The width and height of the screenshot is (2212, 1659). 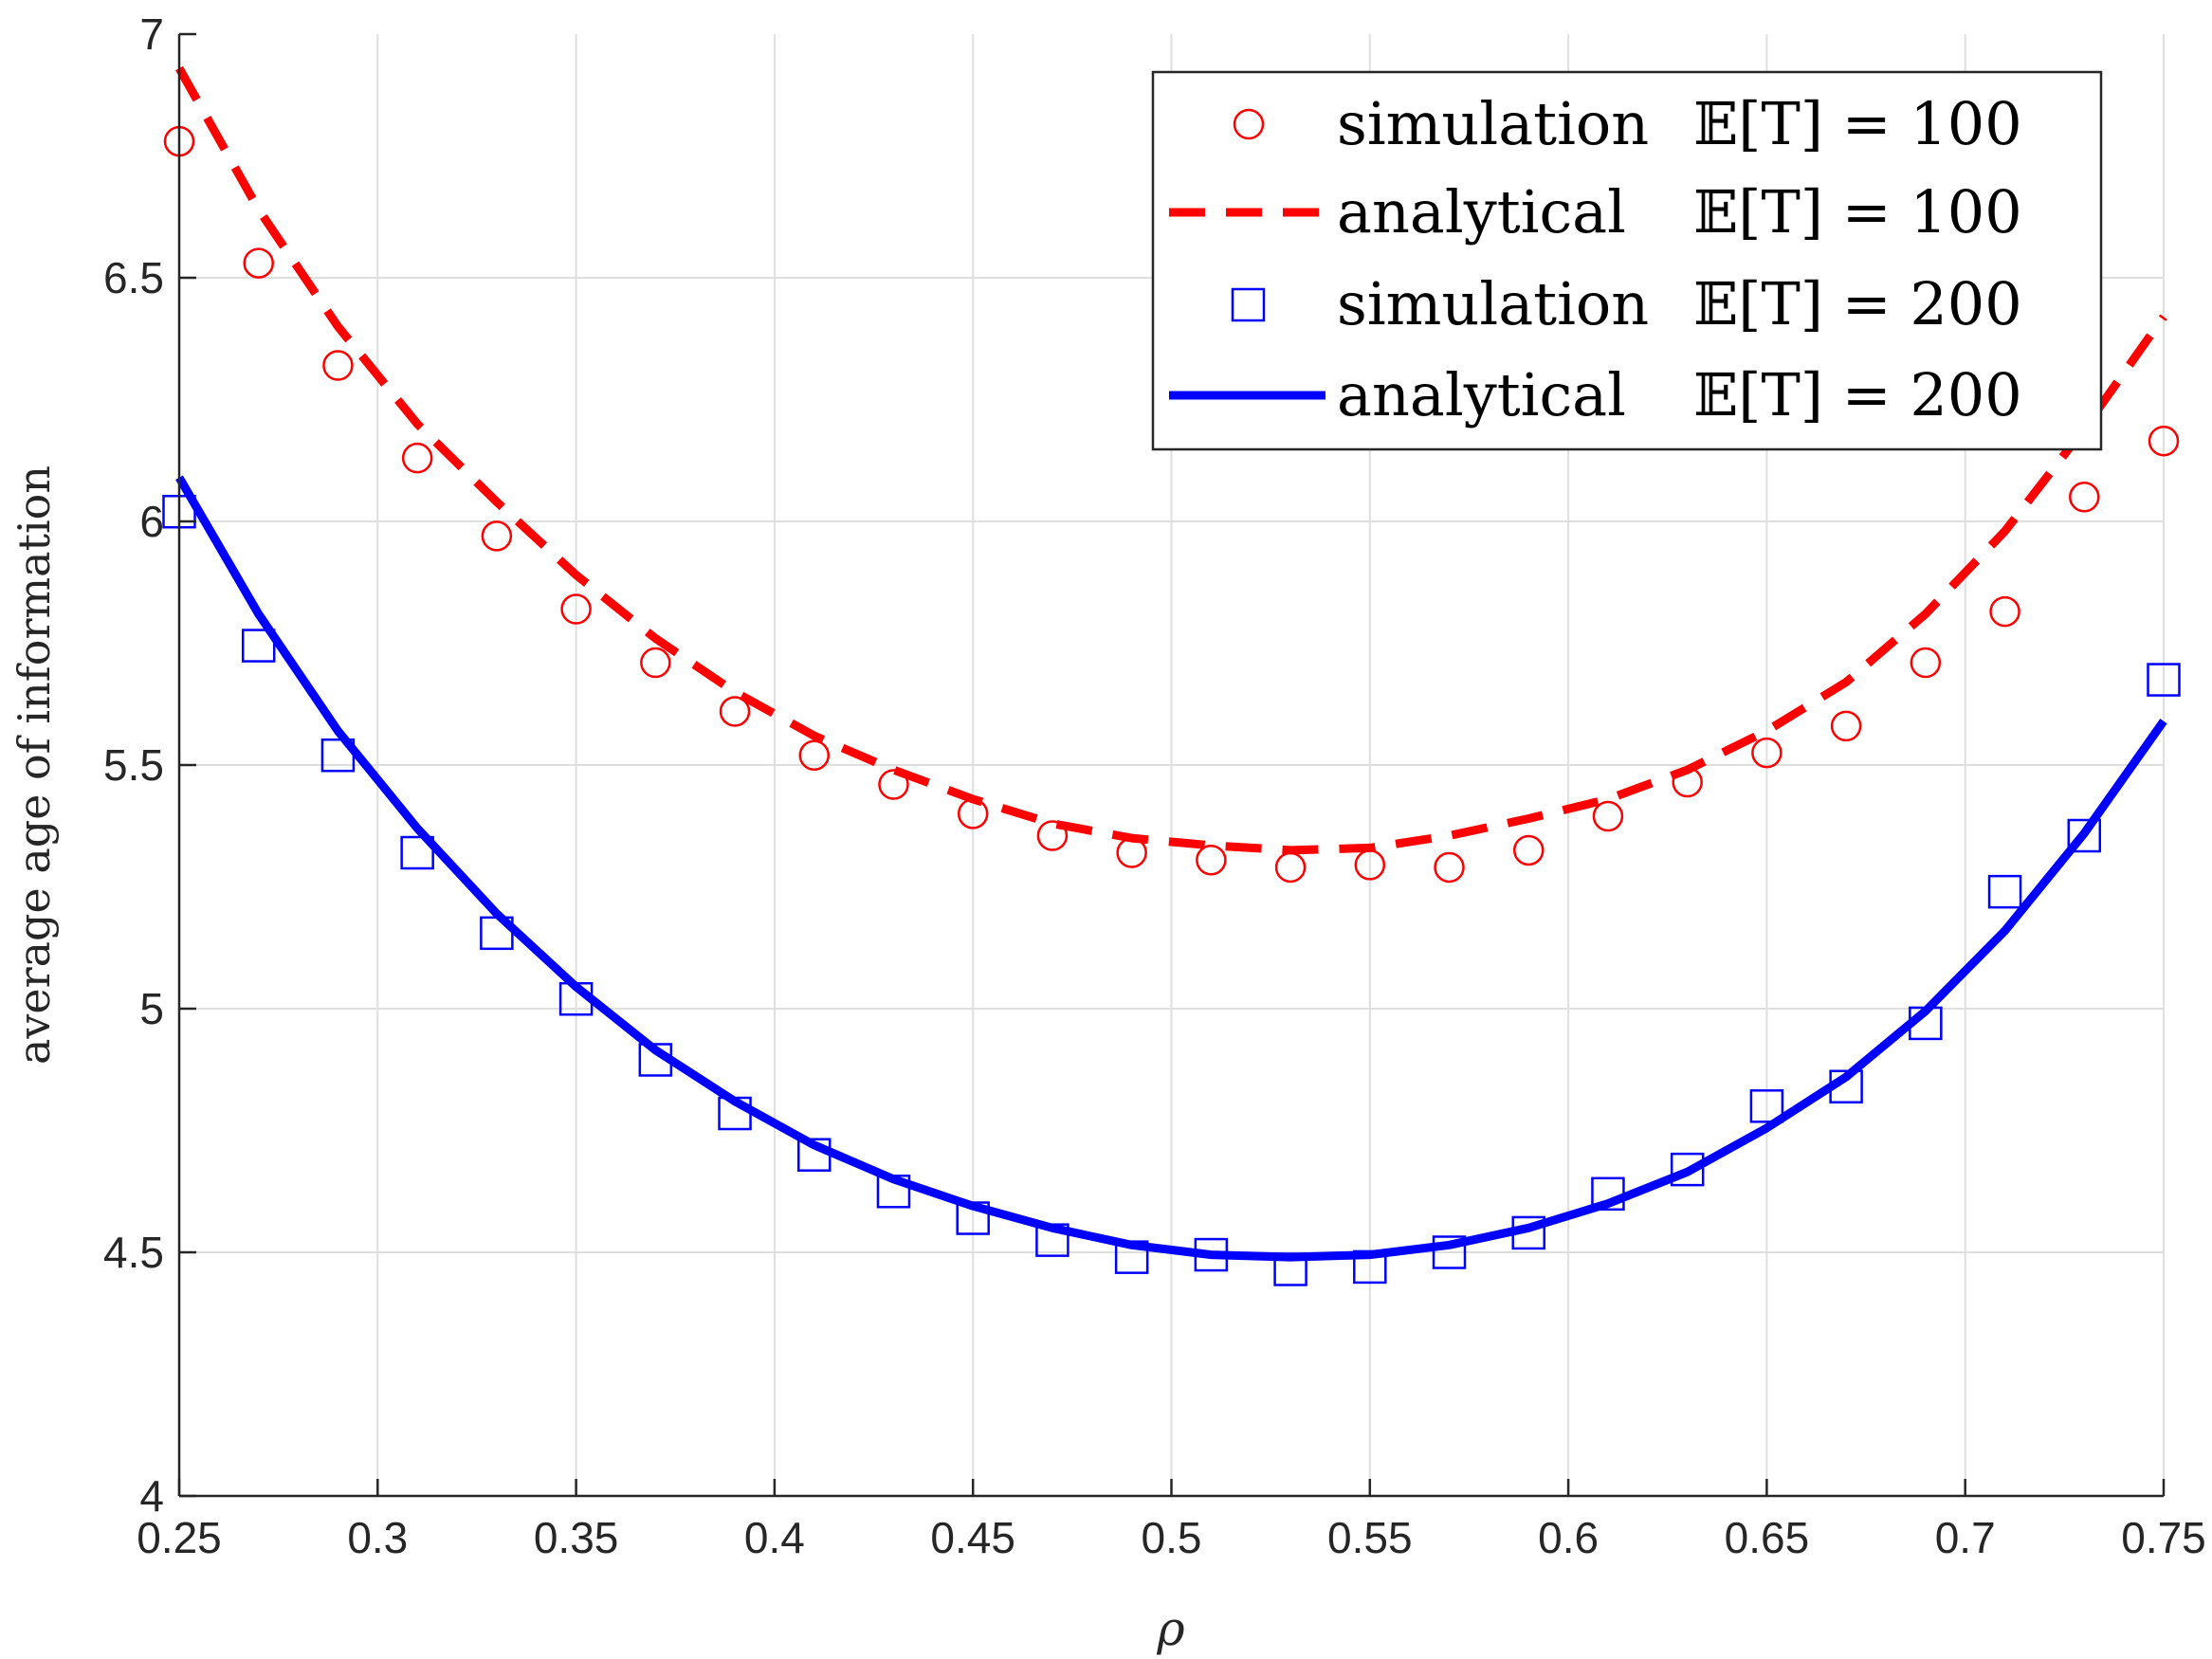 What do you see at coordinates (151, 1008) in the screenshot?
I see `y-tick-label: 5` at bounding box center [151, 1008].